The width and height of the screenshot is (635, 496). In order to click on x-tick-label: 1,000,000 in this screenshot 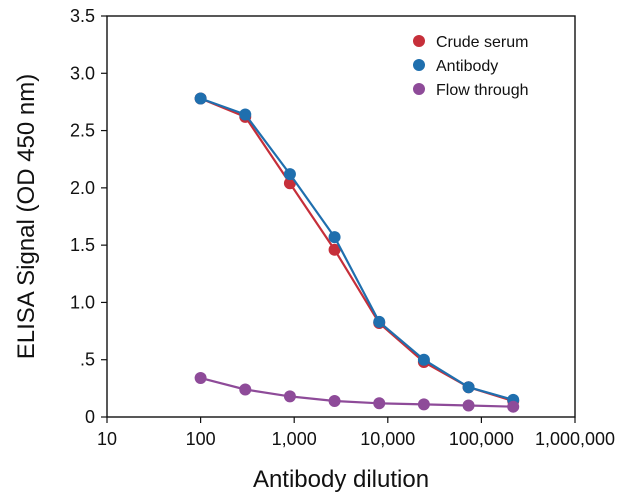, I will do `click(575, 439)`.